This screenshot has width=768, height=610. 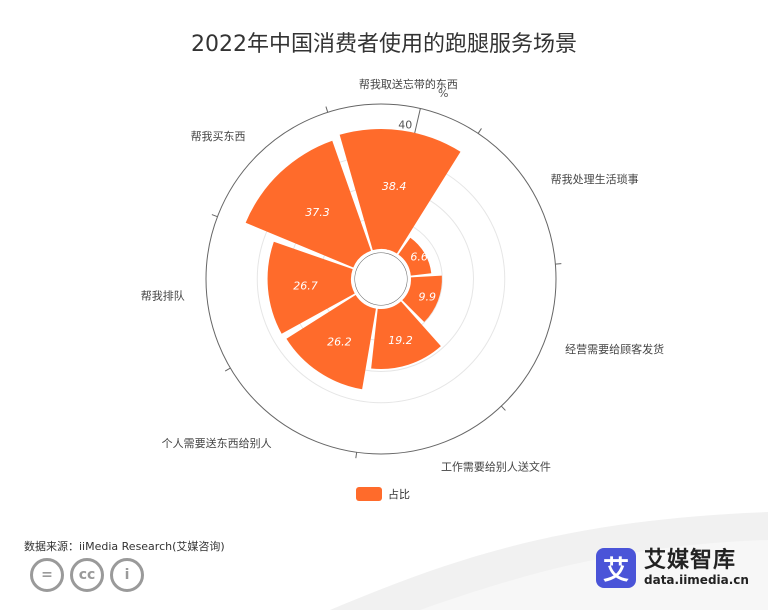 I want to click on category-label: 帮我排队, so click(x=163, y=296).